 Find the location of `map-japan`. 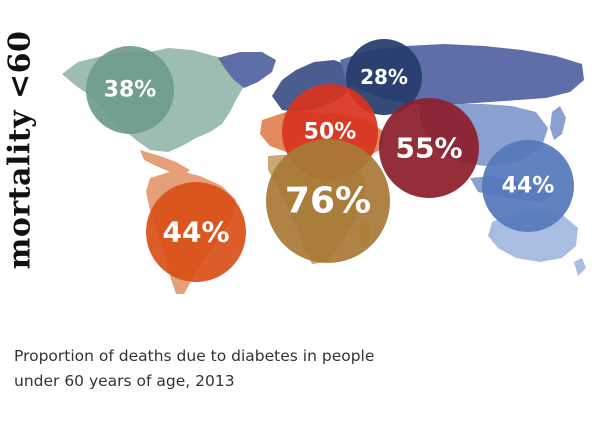

map-japan is located at coordinates (558, 123).